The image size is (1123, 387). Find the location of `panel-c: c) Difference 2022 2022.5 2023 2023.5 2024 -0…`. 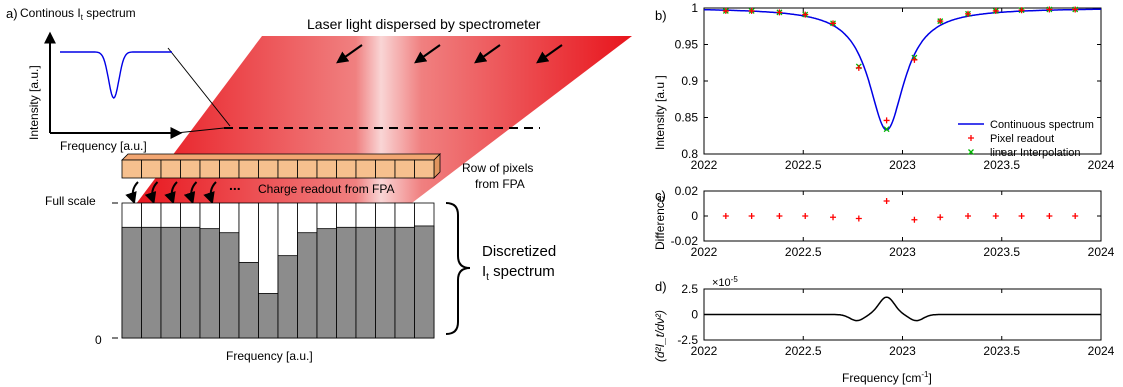

panel-c: c) Difference 2022 2022.5 2023 2023.5 2024 -0… is located at coordinates (884, 221).